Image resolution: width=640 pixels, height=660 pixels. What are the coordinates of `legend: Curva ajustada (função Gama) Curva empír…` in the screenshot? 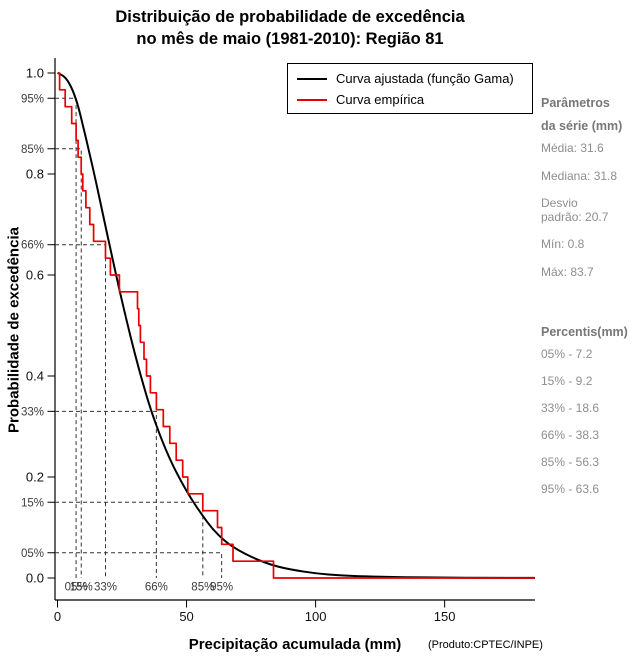 It's located at (410, 88).